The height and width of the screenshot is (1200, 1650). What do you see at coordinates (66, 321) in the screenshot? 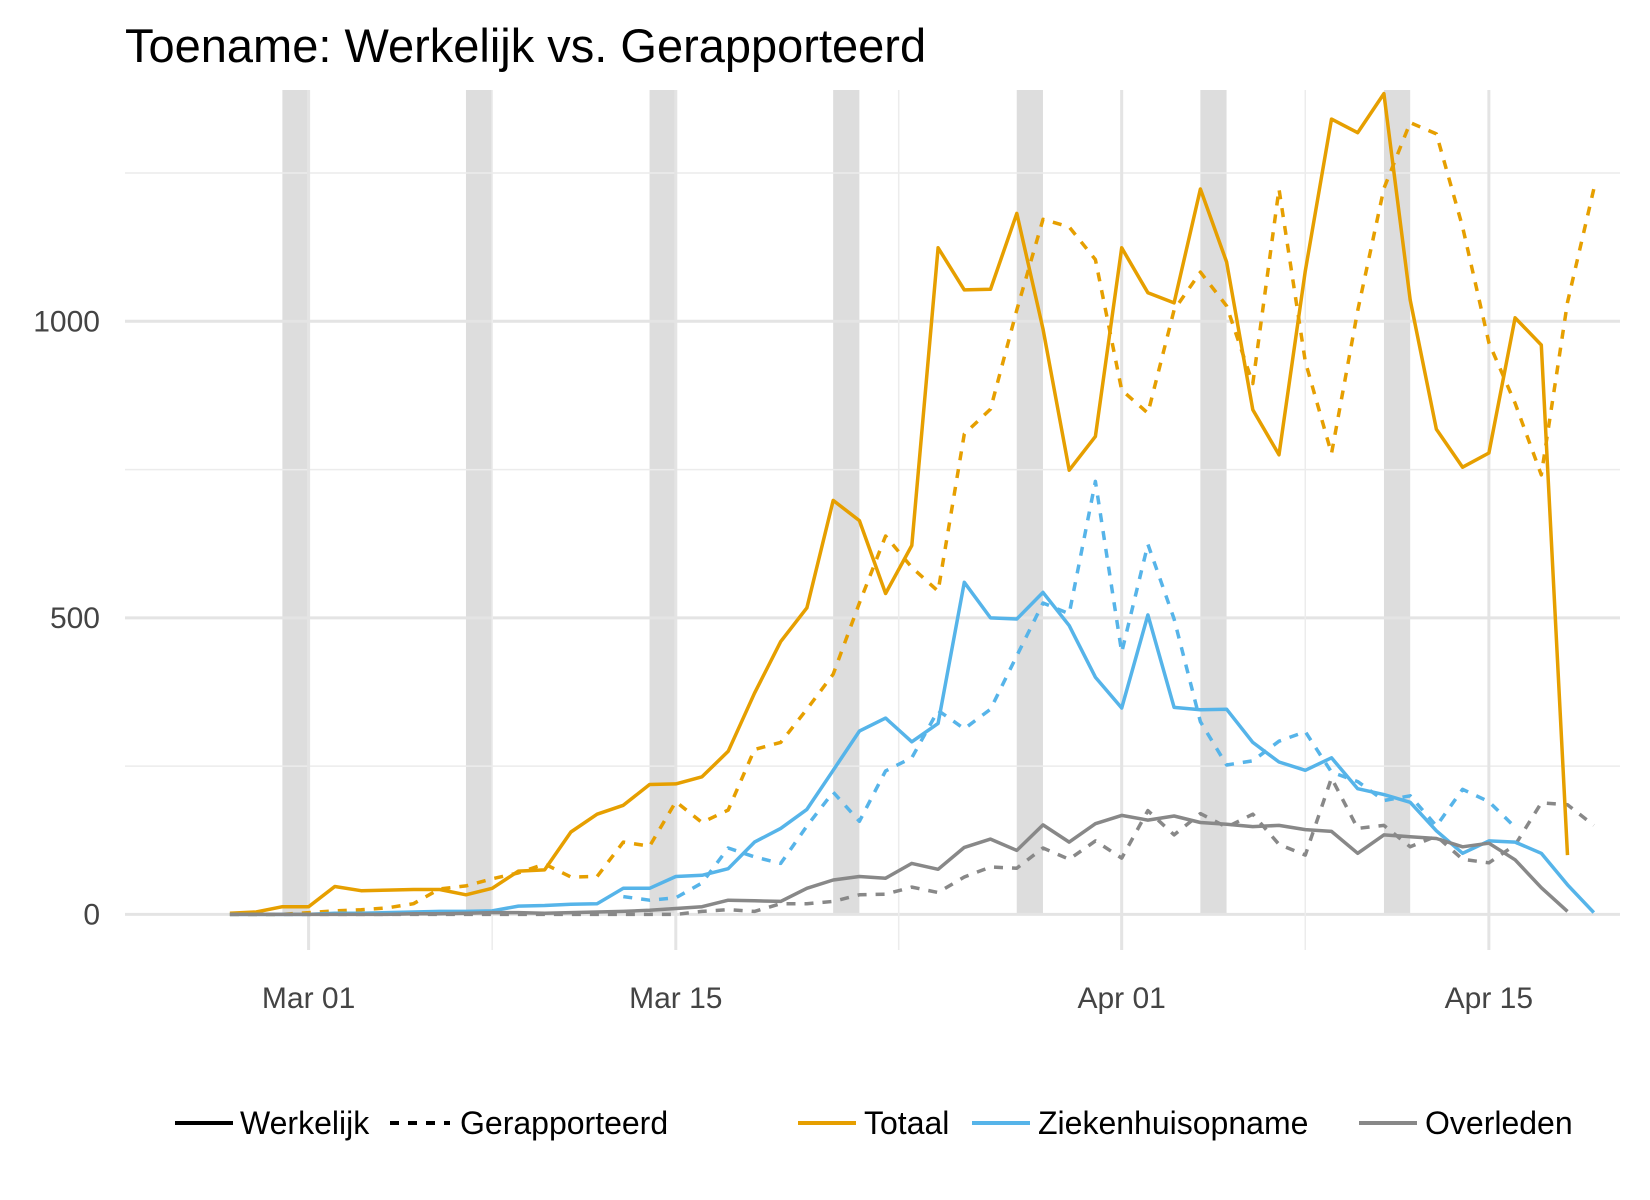
I see `y-tick-label: 1000` at bounding box center [66, 321].